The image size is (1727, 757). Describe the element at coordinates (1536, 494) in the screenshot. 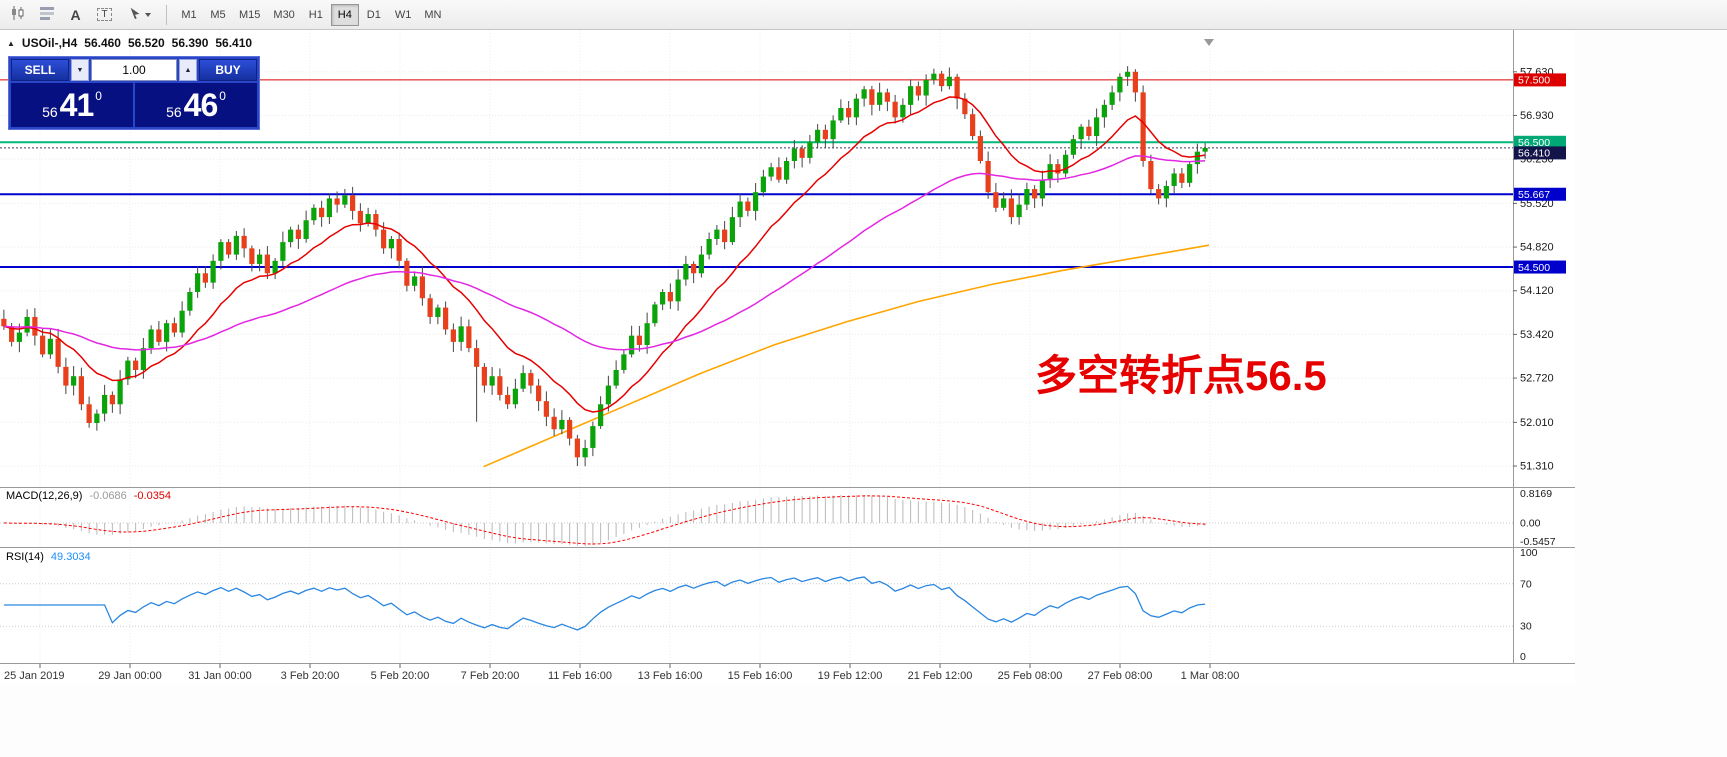

I see `svg-text: 0.8169` at that location.